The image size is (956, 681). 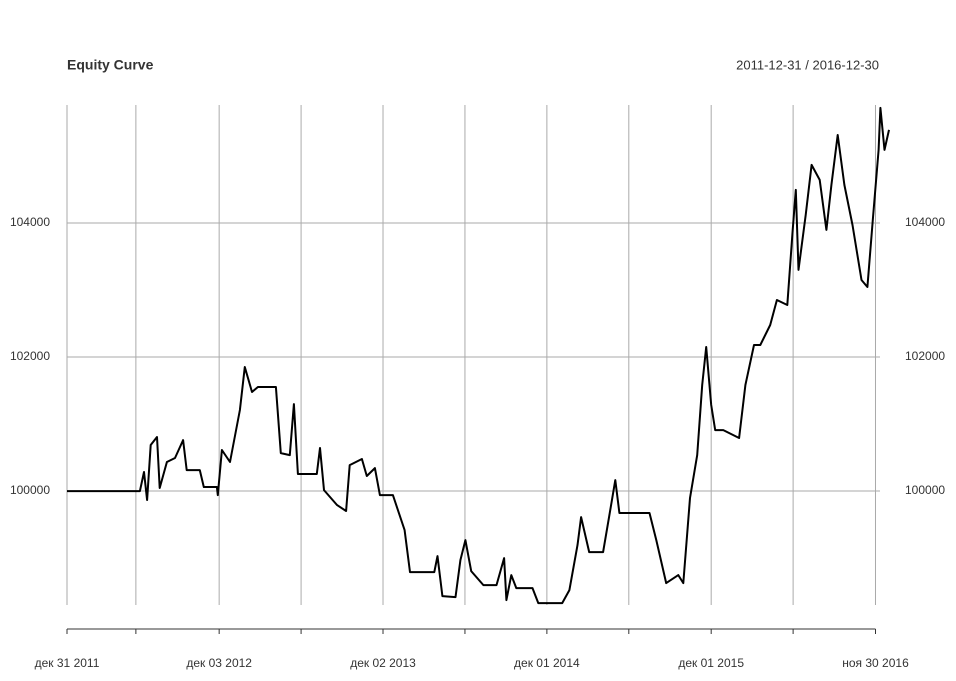 What do you see at coordinates (30, 356) in the screenshot?
I see `y-tick-label: 102000` at bounding box center [30, 356].